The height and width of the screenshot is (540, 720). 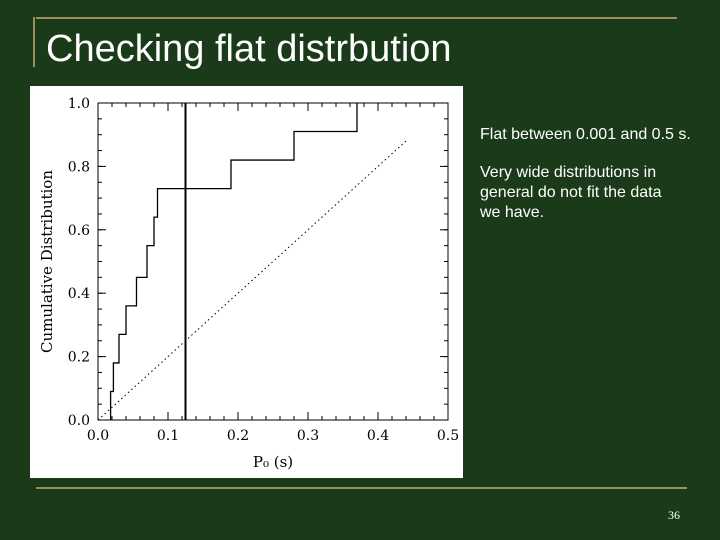 I want to click on slide-title: Checking flat distrbution, so click(x=249, y=49).